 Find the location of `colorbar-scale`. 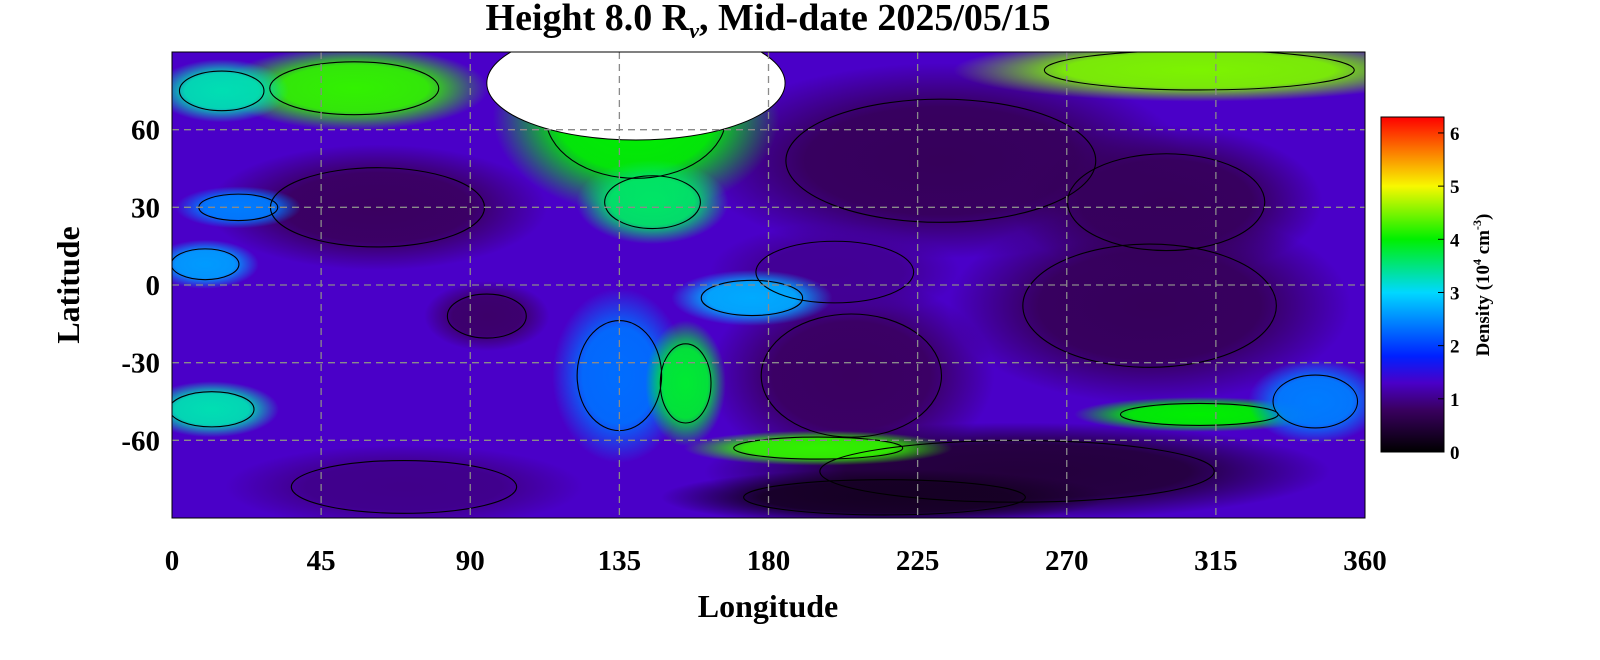

colorbar-scale is located at coordinates (1412, 284).